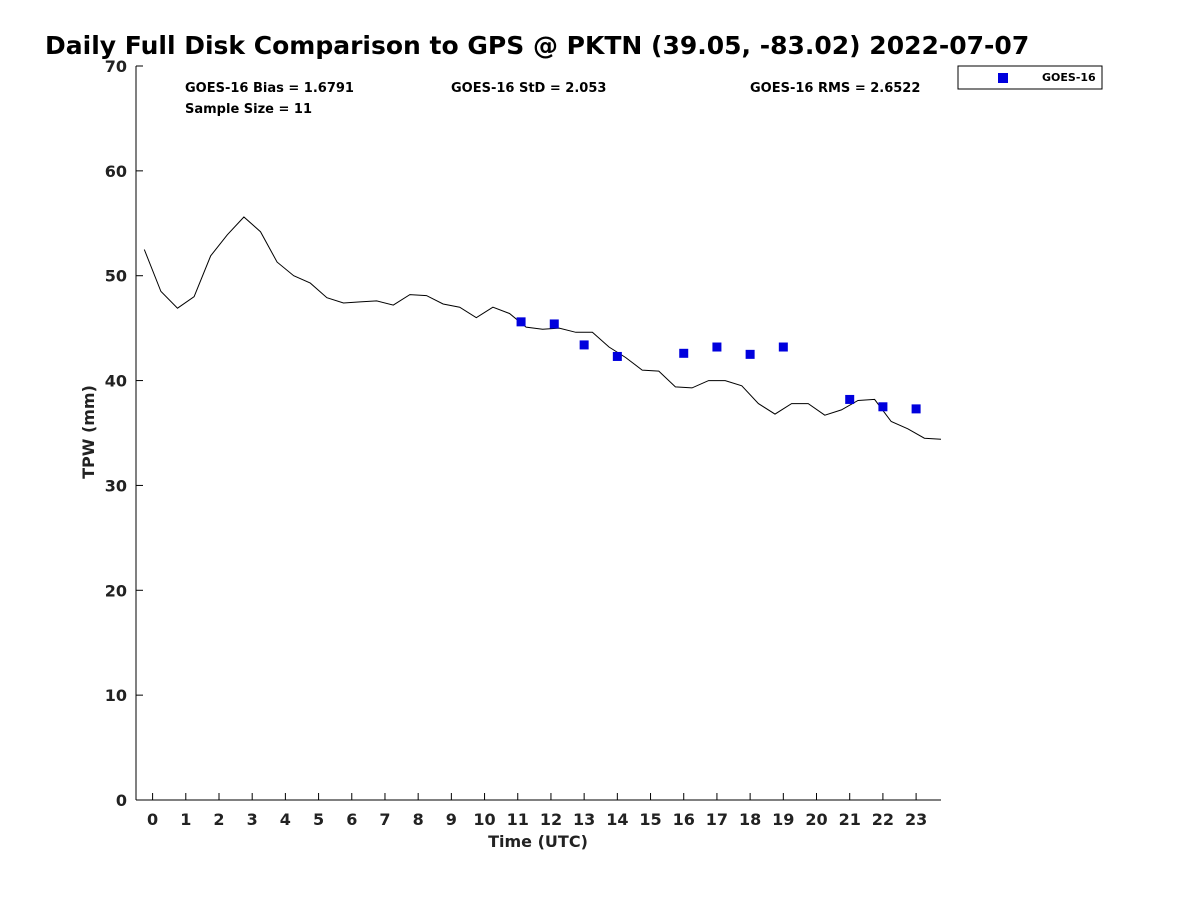  What do you see at coordinates (1069, 77) in the screenshot?
I see `legend-label-goes-16: GOES-16` at bounding box center [1069, 77].